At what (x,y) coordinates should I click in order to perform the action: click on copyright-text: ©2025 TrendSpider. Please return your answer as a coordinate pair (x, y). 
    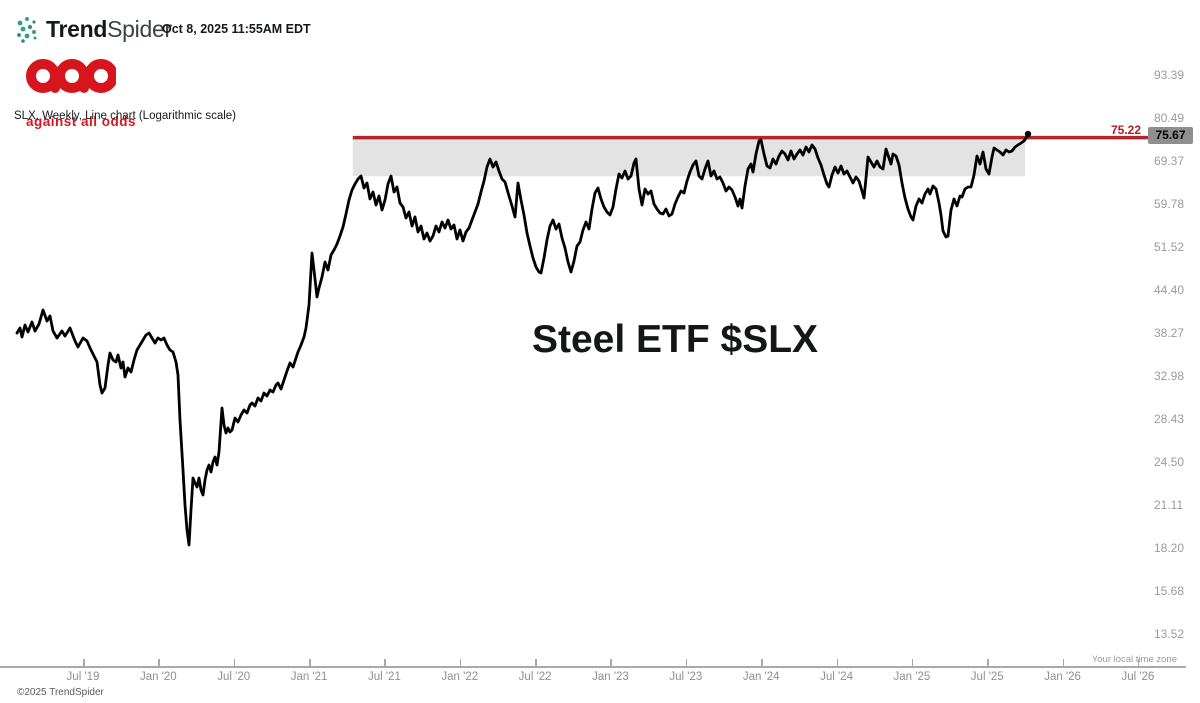
    Looking at the image, I should click on (60, 692).